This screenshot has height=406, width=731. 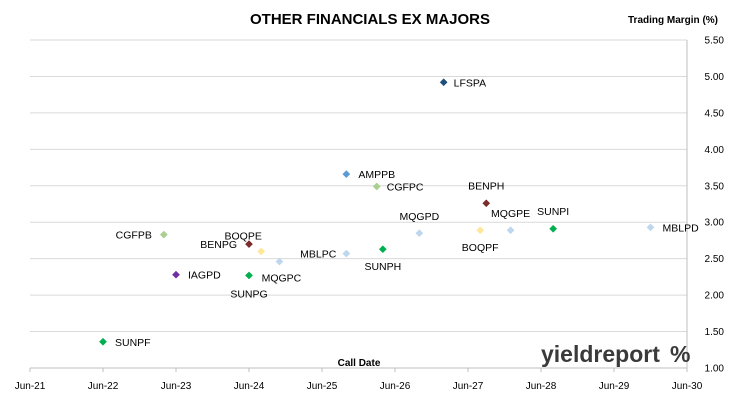 I want to click on y-tick-label: 4.00, so click(x=715, y=150).